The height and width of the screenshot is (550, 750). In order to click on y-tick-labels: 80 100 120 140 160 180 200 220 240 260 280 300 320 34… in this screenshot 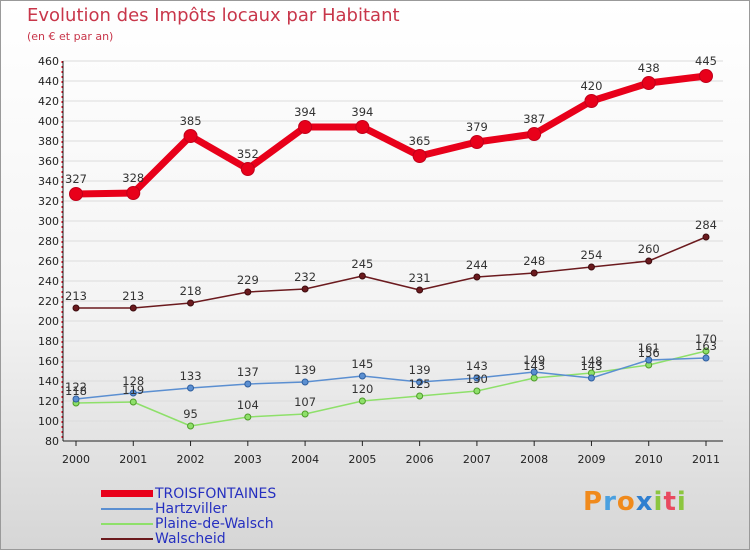, I will do `click(48, 251)`.